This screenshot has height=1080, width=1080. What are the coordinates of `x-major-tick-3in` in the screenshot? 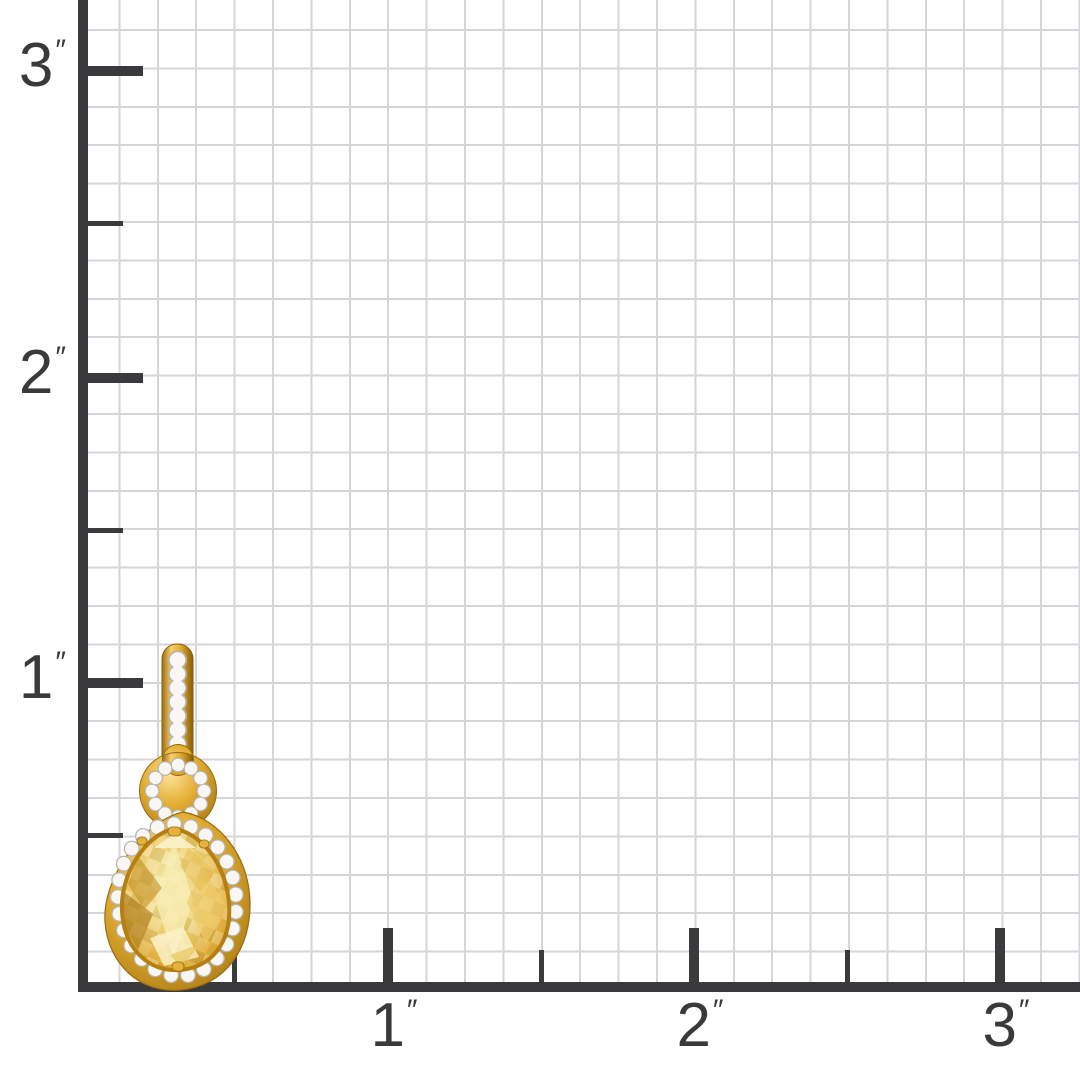 It's located at (1000, 955).